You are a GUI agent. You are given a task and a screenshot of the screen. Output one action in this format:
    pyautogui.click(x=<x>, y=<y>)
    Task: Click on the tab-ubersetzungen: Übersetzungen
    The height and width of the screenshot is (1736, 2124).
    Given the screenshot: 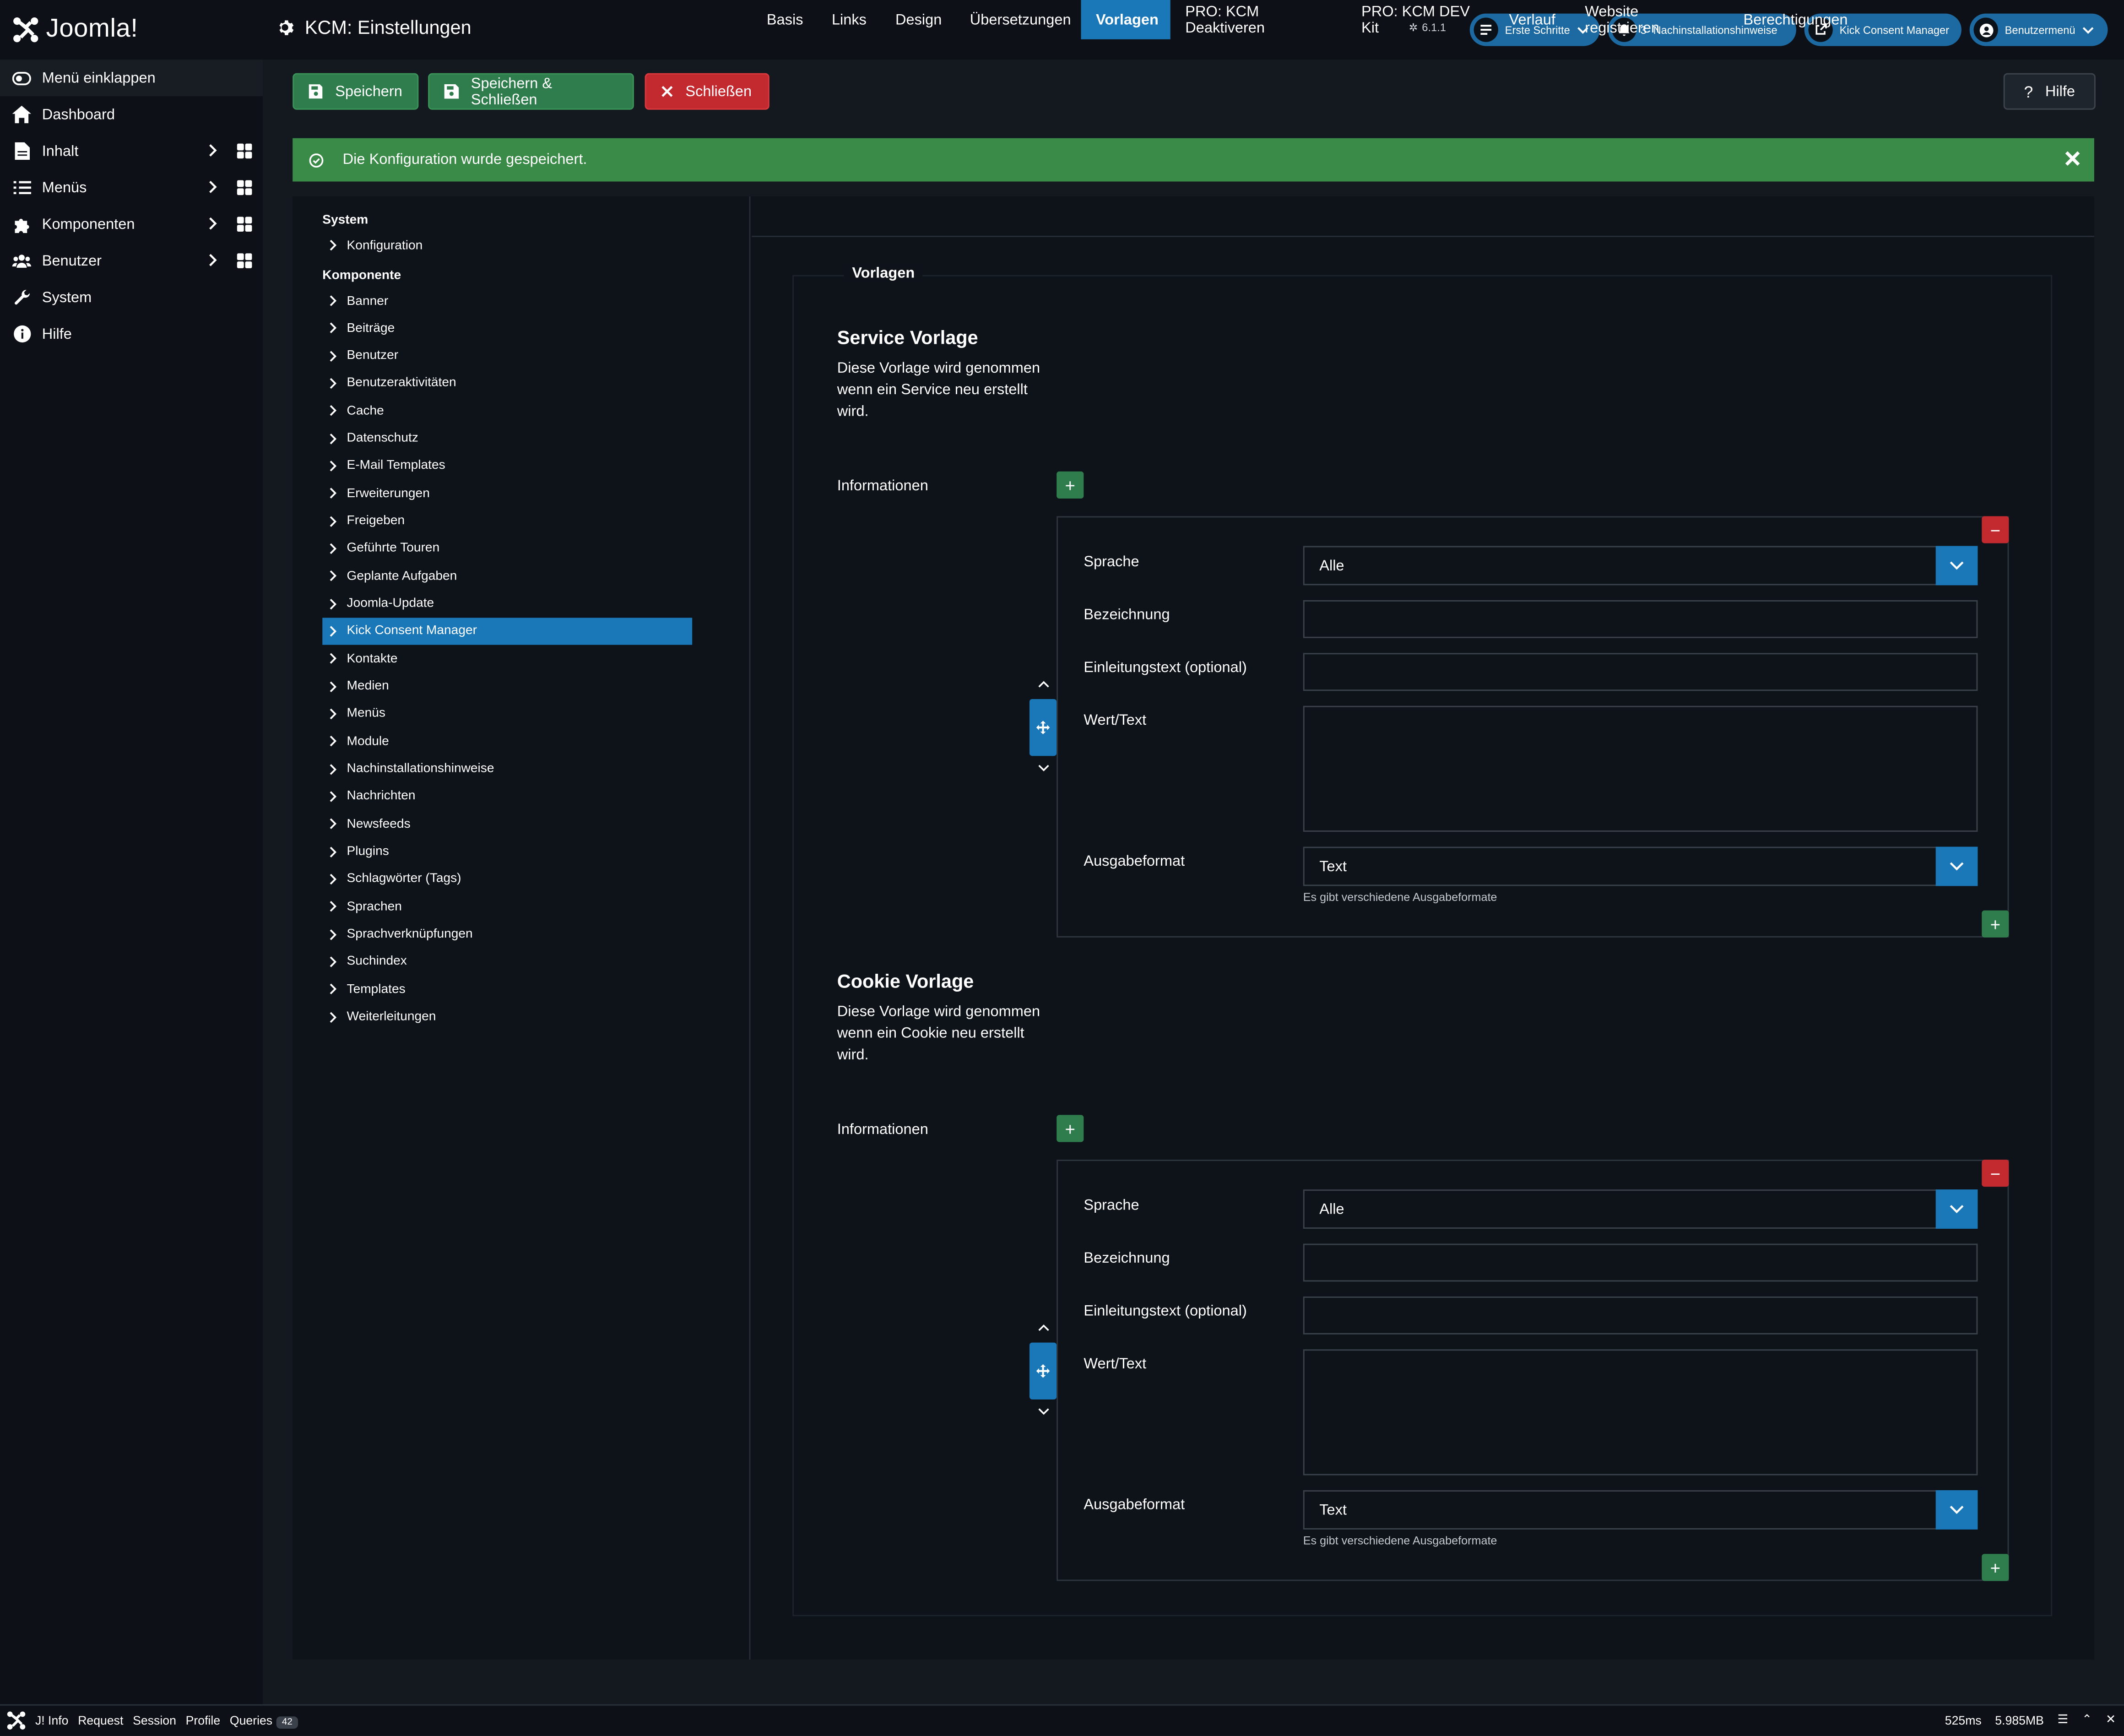 What is the action you would take?
    pyautogui.click(x=1020, y=20)
    